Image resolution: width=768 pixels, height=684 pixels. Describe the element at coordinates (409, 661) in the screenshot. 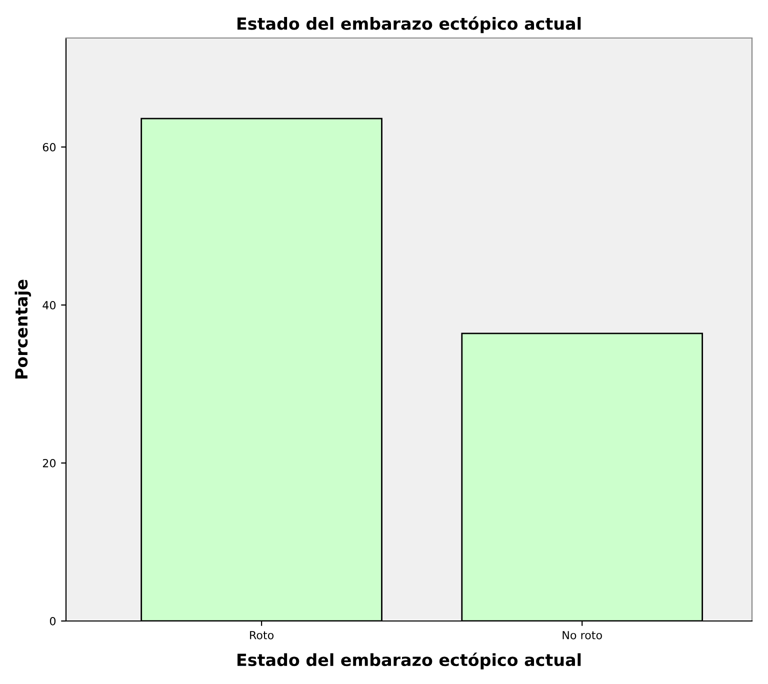

I see `x-axis-title: Estado del embarazo ectópico actual` at that location.